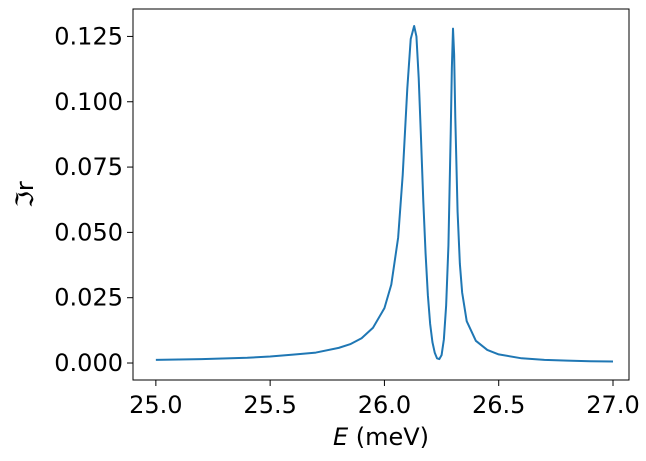 This screenshot has width=646, height=461. What do you see at coordinates (25, 194) in the screenshot?
I see `y-axis-label: ℑr` at bounding box center [25, 194].